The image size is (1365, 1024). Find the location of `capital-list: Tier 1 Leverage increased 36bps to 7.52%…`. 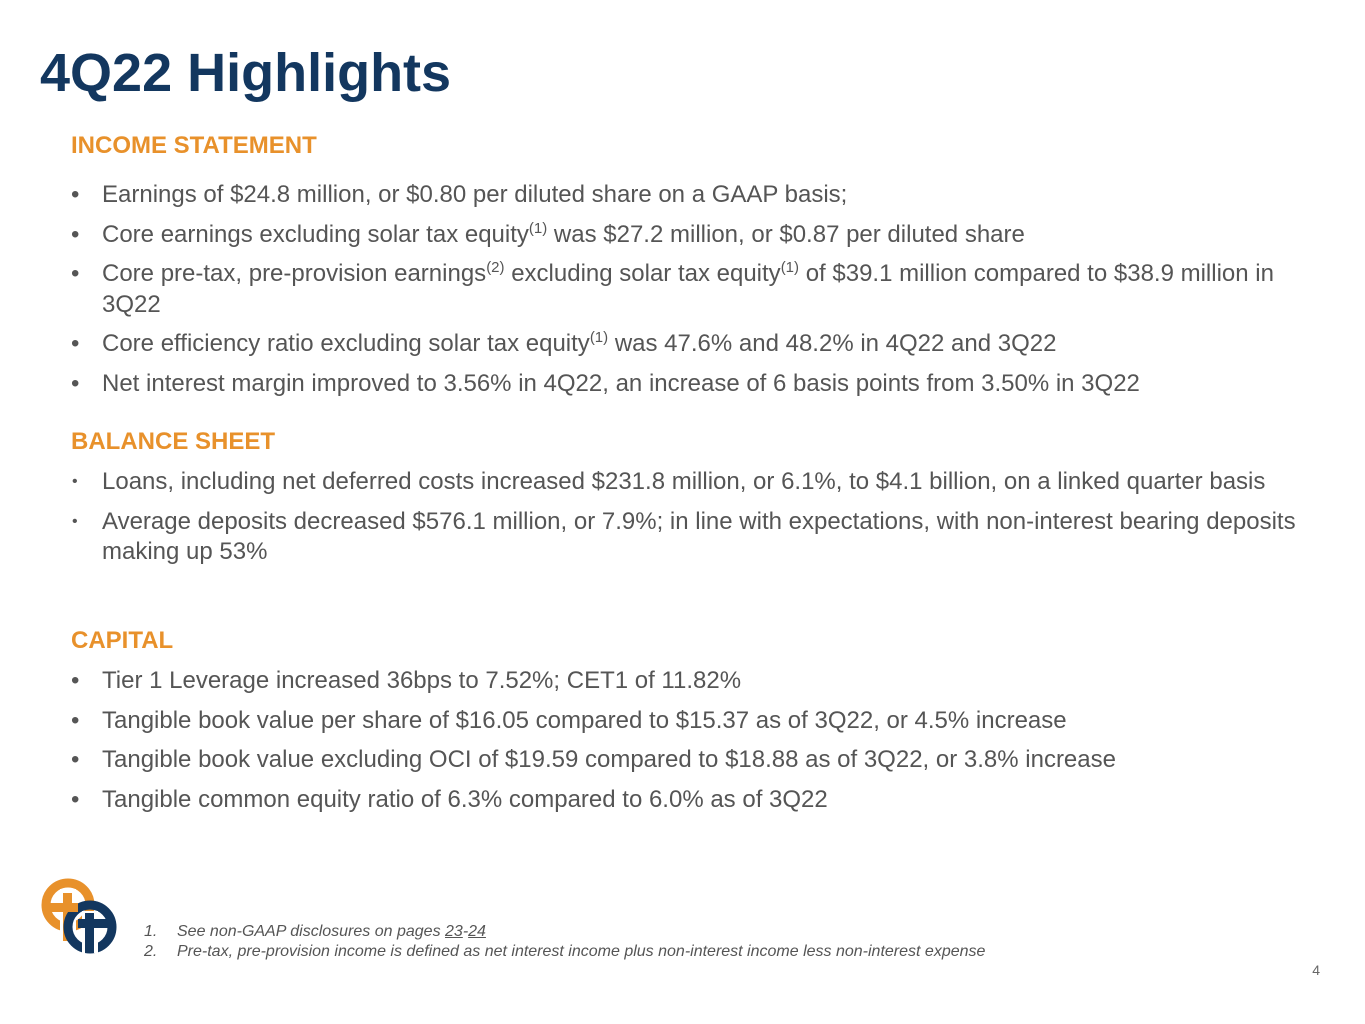

capital-list: Tier 1 Leverage increased 36bps to 7.52%… is located at coordinates (691, 745).